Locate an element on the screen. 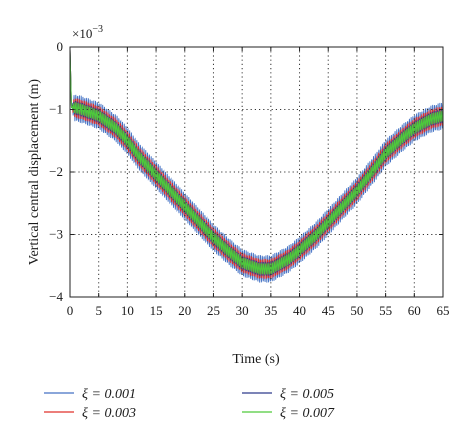  x-tick-label: 15 is located at coordinates (156, 310).